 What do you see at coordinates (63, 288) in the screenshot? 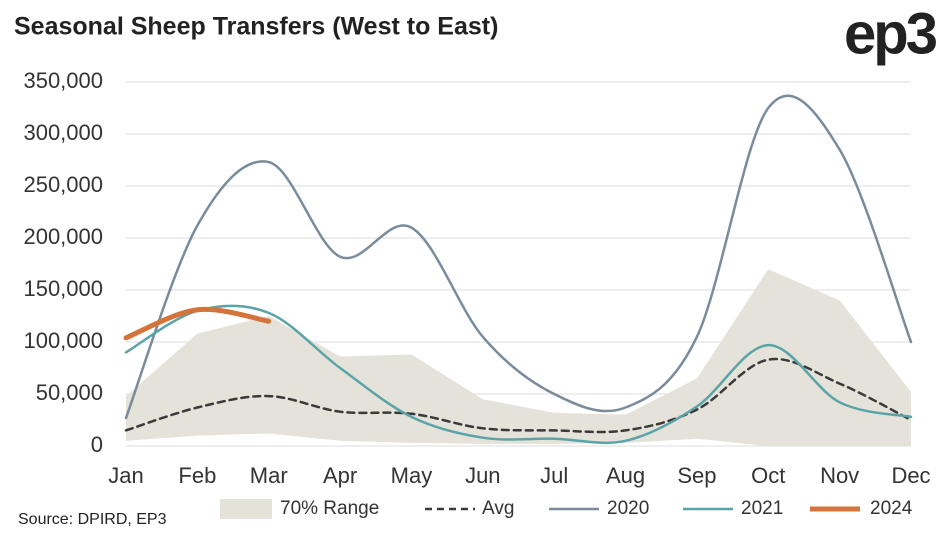
I see `y-tick-label: 150,000` at bounding box center [63, 288].